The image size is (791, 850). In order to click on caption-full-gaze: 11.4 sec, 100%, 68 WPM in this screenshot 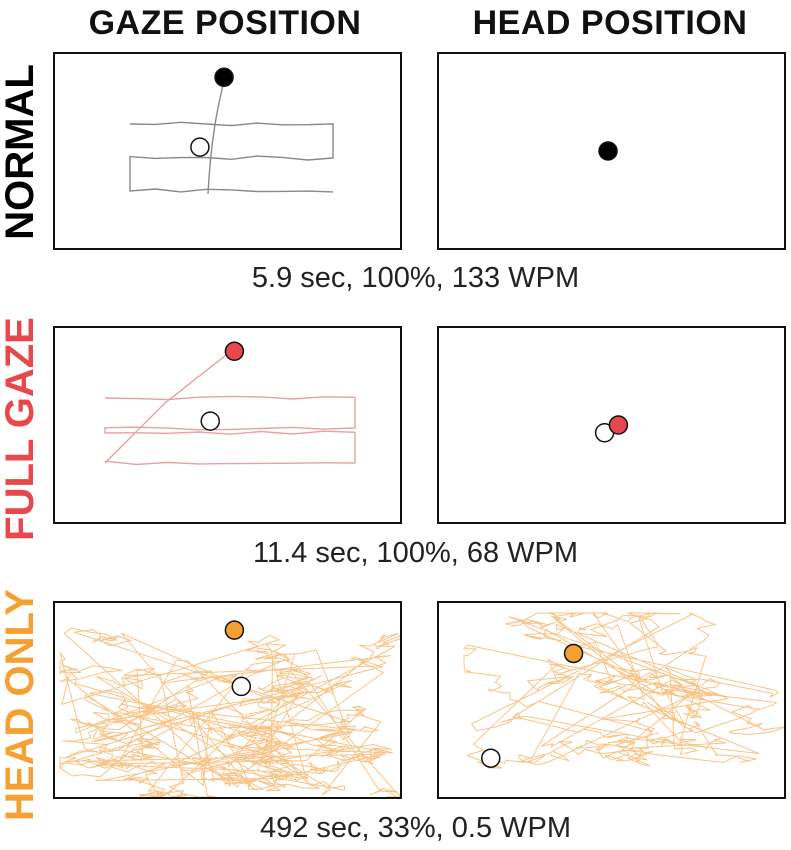, I will do `click(415, 553)`.